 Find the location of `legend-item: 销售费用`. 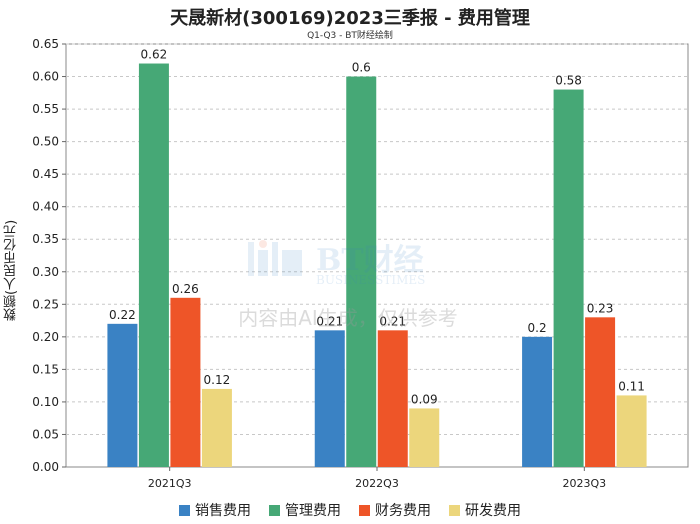

legend-item: 销售费用 is located at coordinates (215, 510).